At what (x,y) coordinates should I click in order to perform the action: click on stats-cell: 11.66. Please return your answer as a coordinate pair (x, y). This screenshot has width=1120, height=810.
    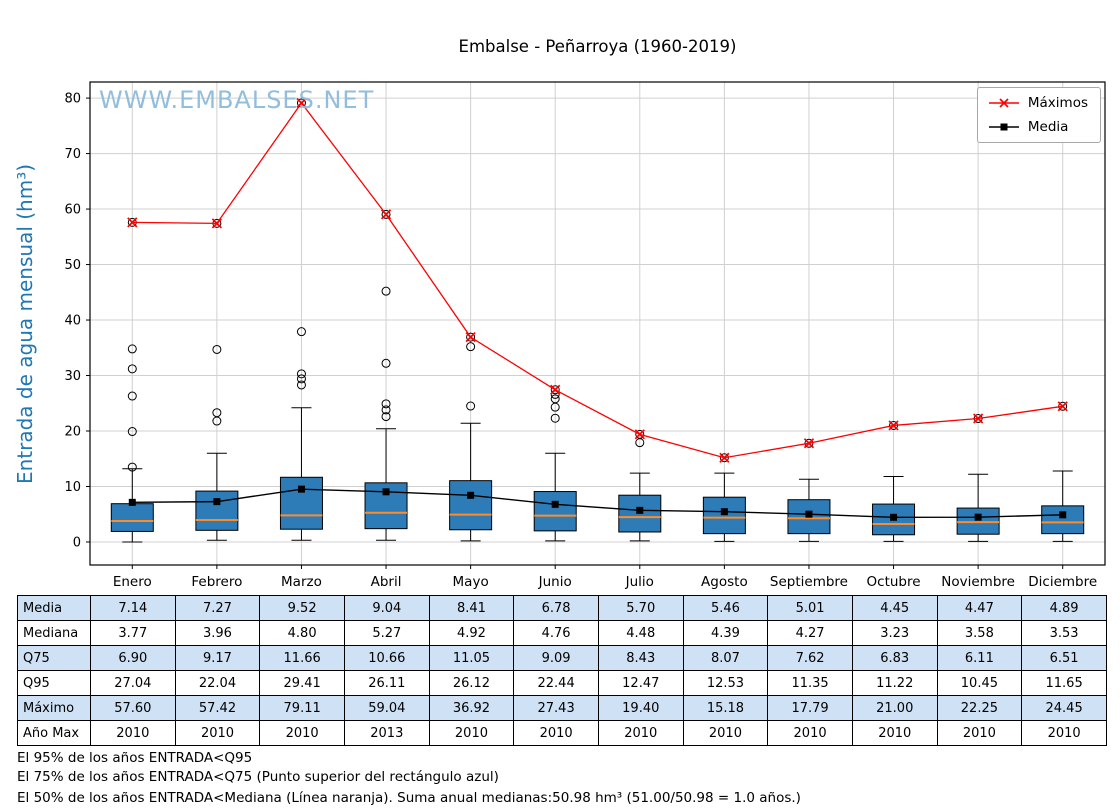
    Looking at the image, I should click on (302, 658).